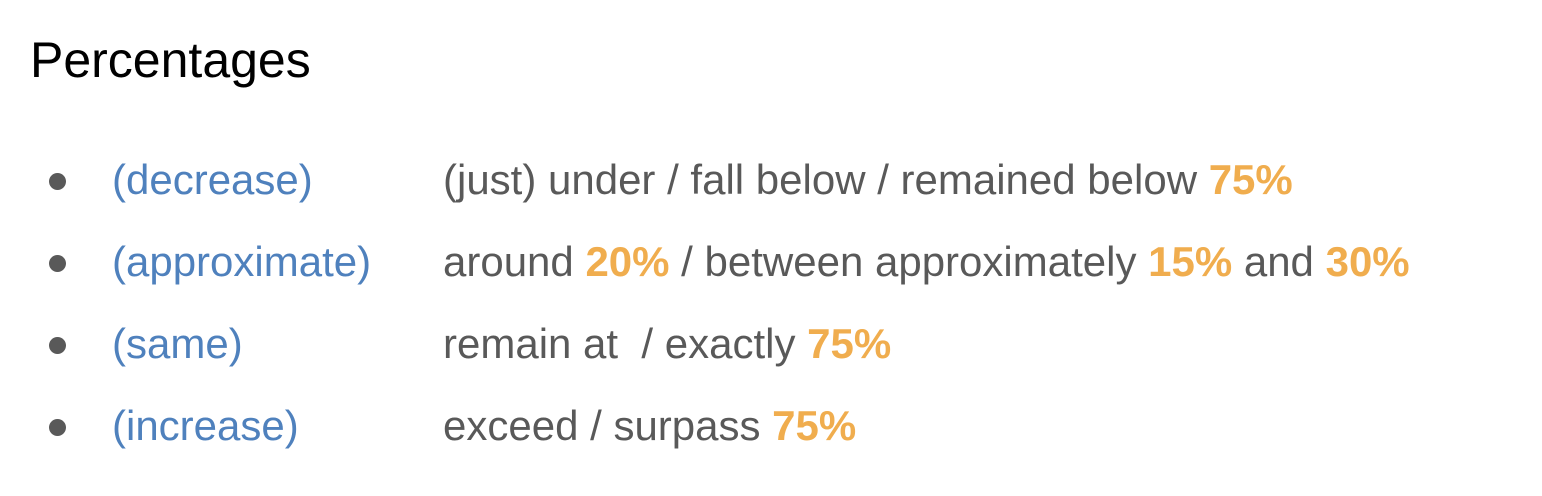 The image size is (1542, 496). I want to click on category-label: (approximate), so click(242, 261).